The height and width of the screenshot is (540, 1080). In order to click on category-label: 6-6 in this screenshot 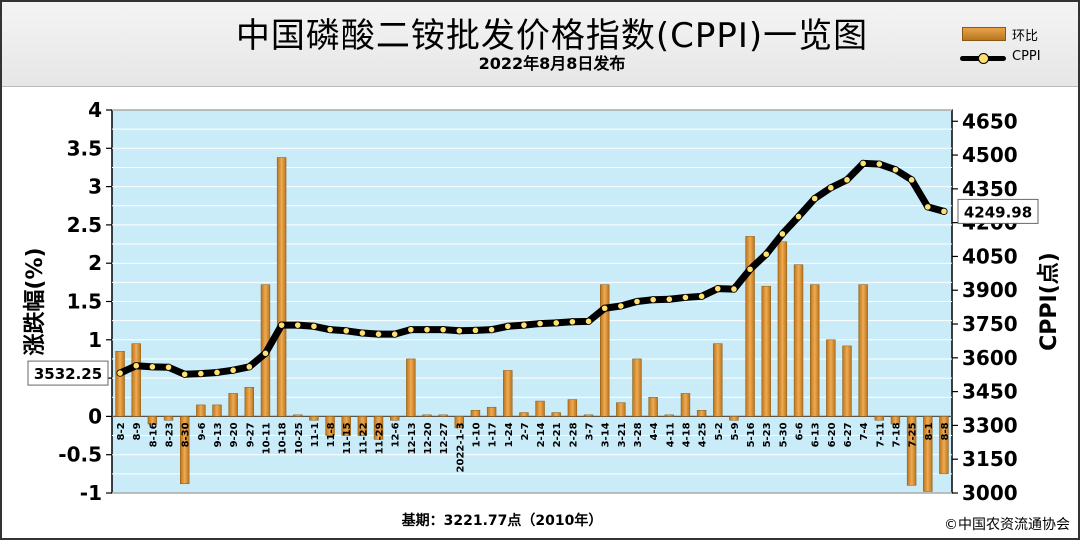, I will do `click(800, 431)`.